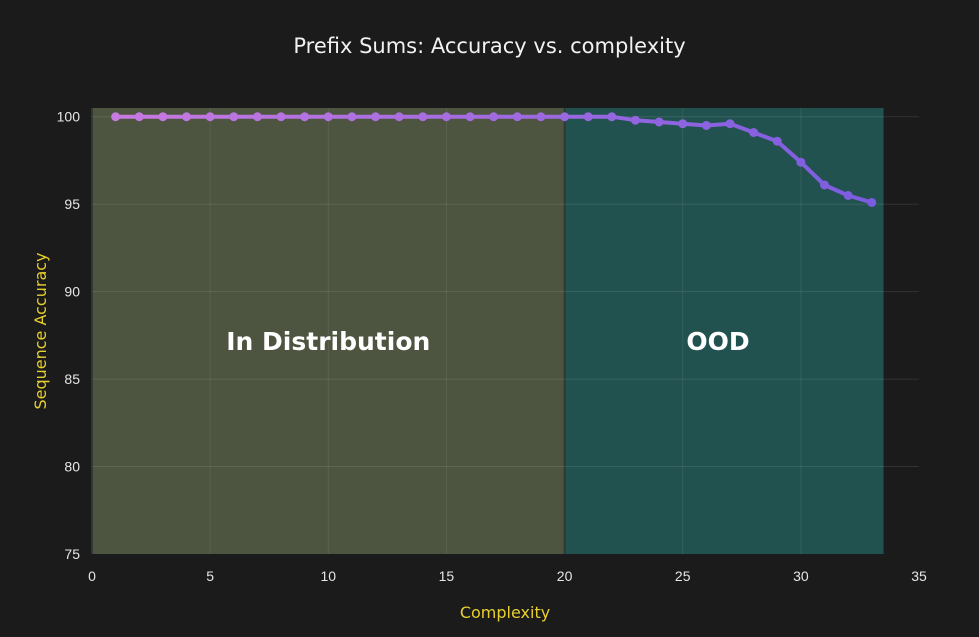 Image resolution: width=979 pixels, height=637 pixels. Describe the element at coordinates (328, 341) in the screenshot. I see `region-label-0: In Distribution` at that location.